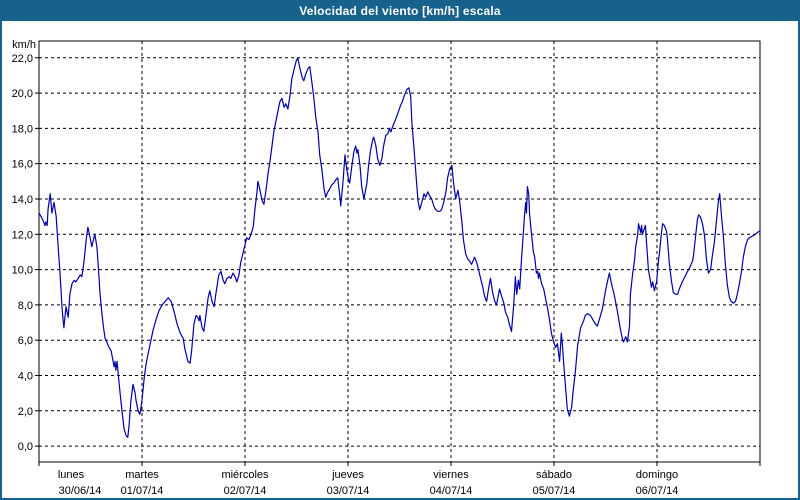 Image resolution: width=800 pixels, height=500 pixels. What do you see at coordinates (451, 491) in the screenshot?
I see `x-date-label: 04/07/14` at bounding box center [451, 491].